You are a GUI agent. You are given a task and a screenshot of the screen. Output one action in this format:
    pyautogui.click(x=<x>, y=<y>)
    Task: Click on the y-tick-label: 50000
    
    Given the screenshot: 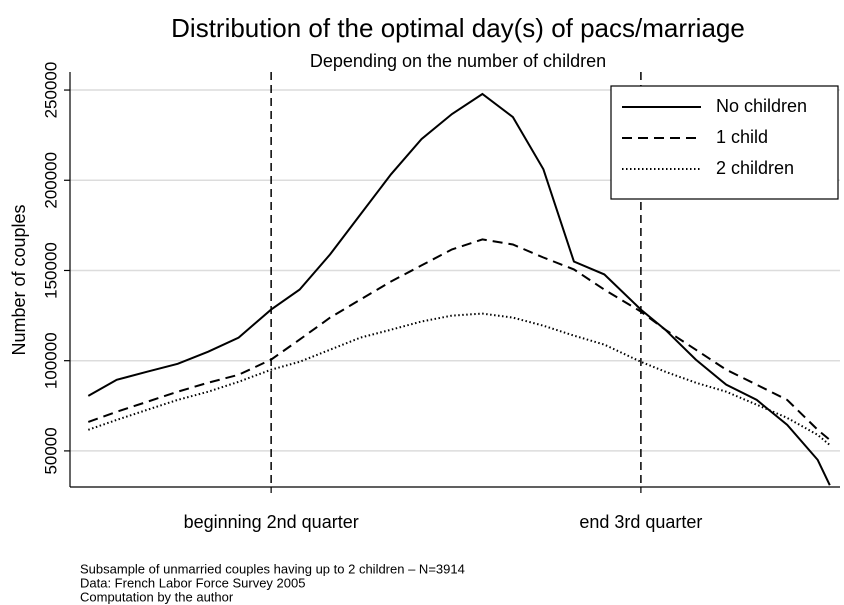 What is the action you would take?
    pyautogui.click(x=50, y=450)
    